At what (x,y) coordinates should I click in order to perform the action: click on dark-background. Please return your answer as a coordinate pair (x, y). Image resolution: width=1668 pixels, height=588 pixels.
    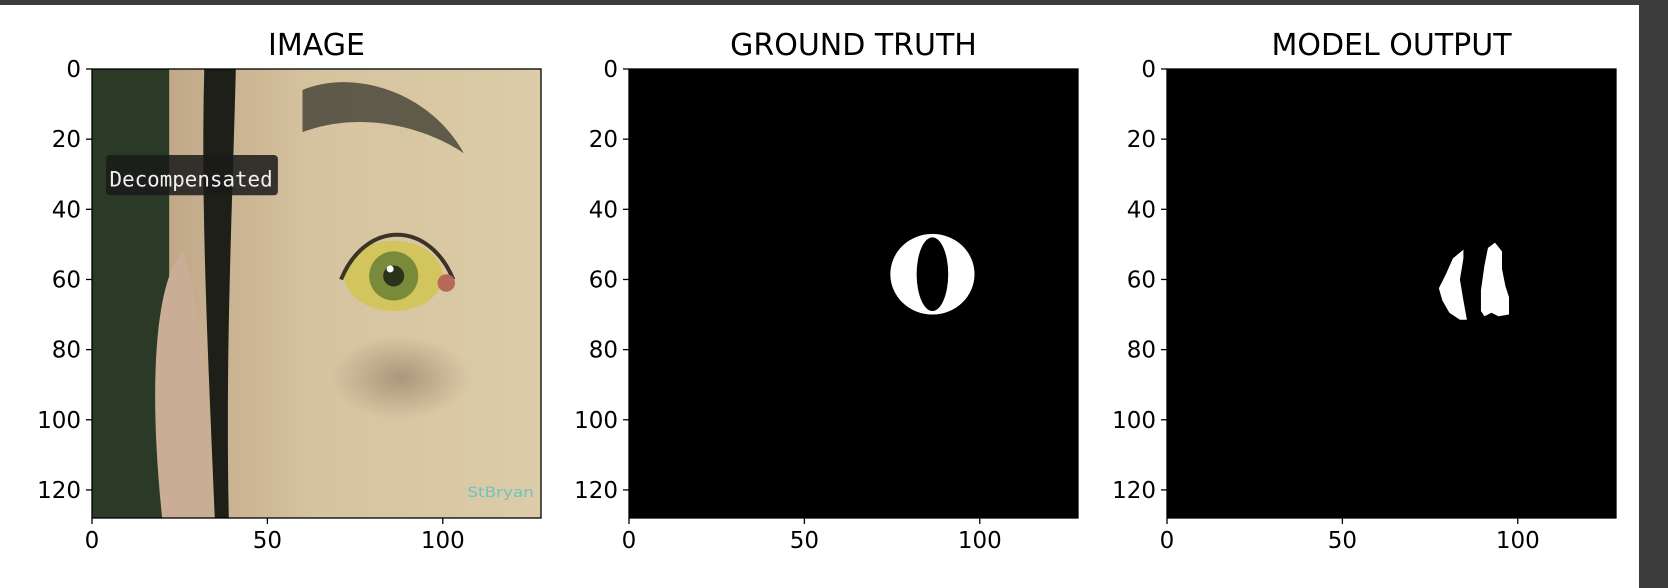
    Looking at the image, I should click on (131, 293).